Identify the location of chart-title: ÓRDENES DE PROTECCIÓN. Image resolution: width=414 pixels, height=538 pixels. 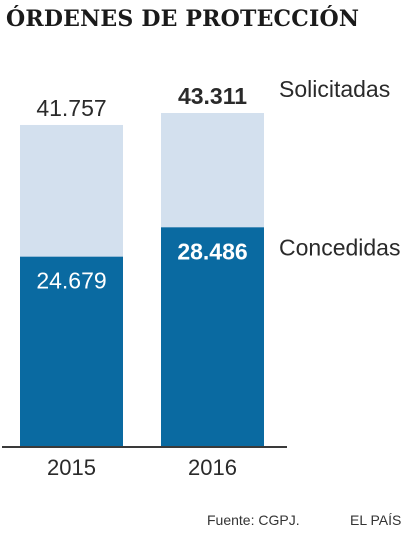
(183, 19).